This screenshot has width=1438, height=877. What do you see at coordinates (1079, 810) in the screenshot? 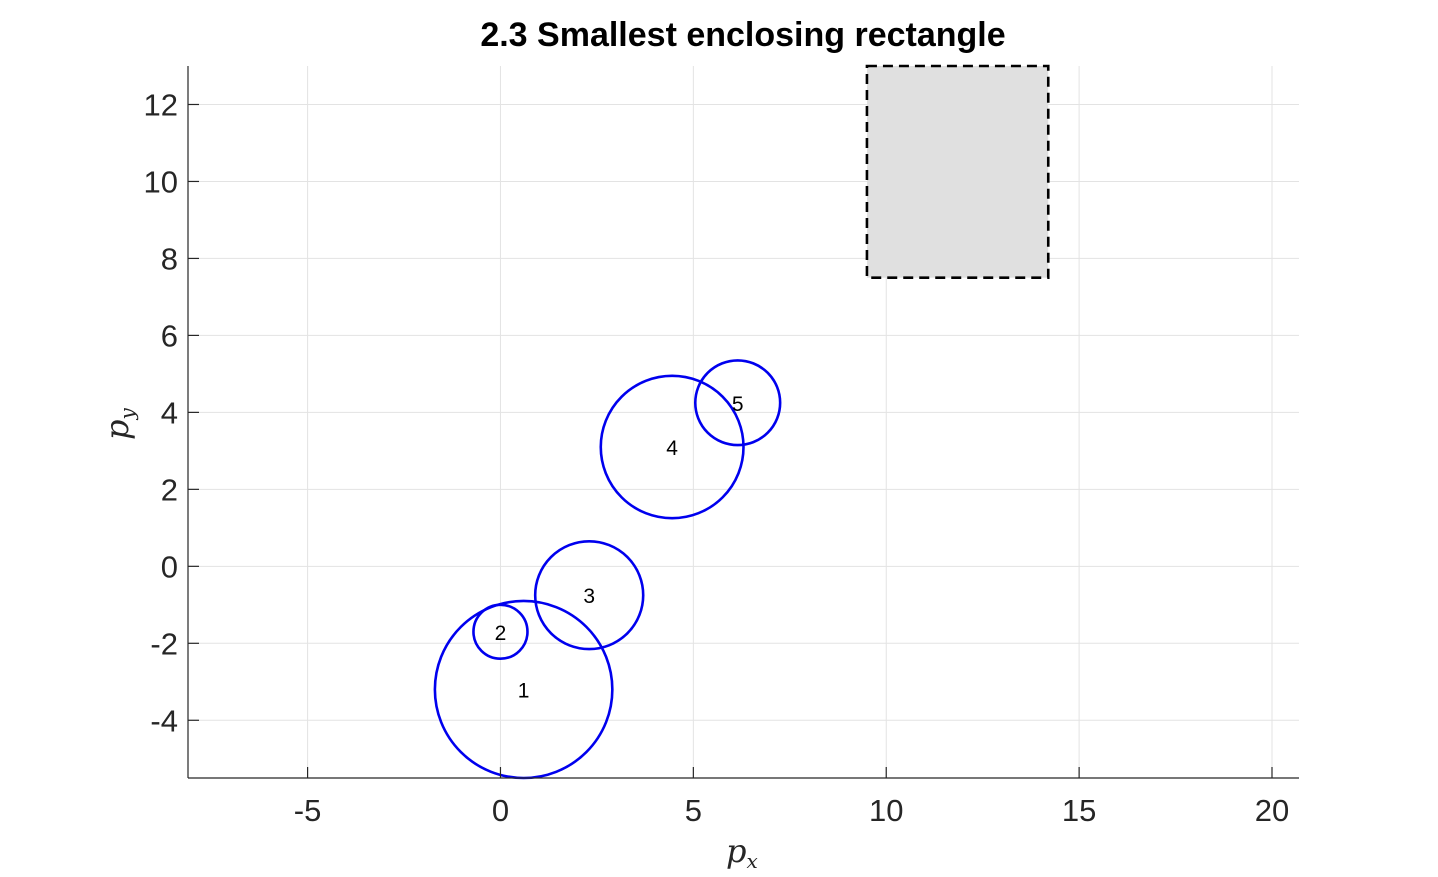
I see `x-tick-label: 15` at bounding box center [1079, 810].